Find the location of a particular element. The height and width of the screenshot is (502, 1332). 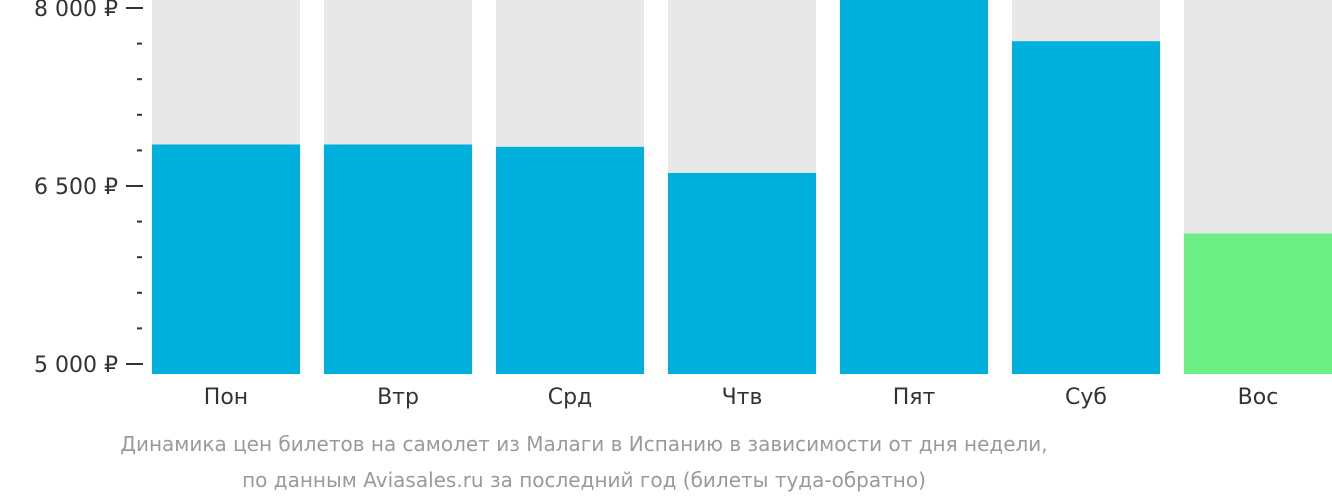

y-tick-label: 6 500 ₽ is located at coordinates (76, 187).